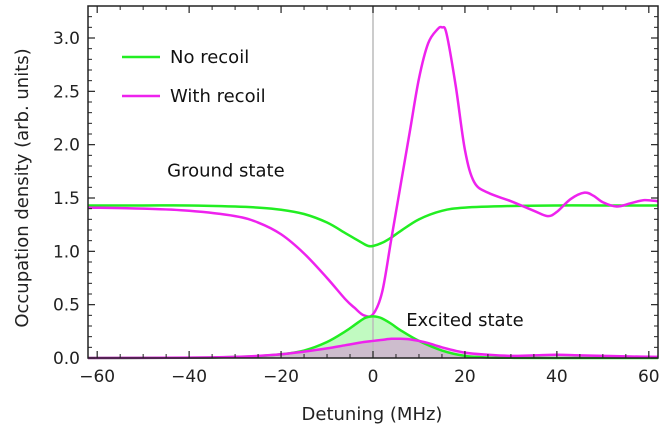  What do you see at coordinates (281, 377) in the screenshot?
I see `x-tick-label: −20` at bounding box center [281, 377].